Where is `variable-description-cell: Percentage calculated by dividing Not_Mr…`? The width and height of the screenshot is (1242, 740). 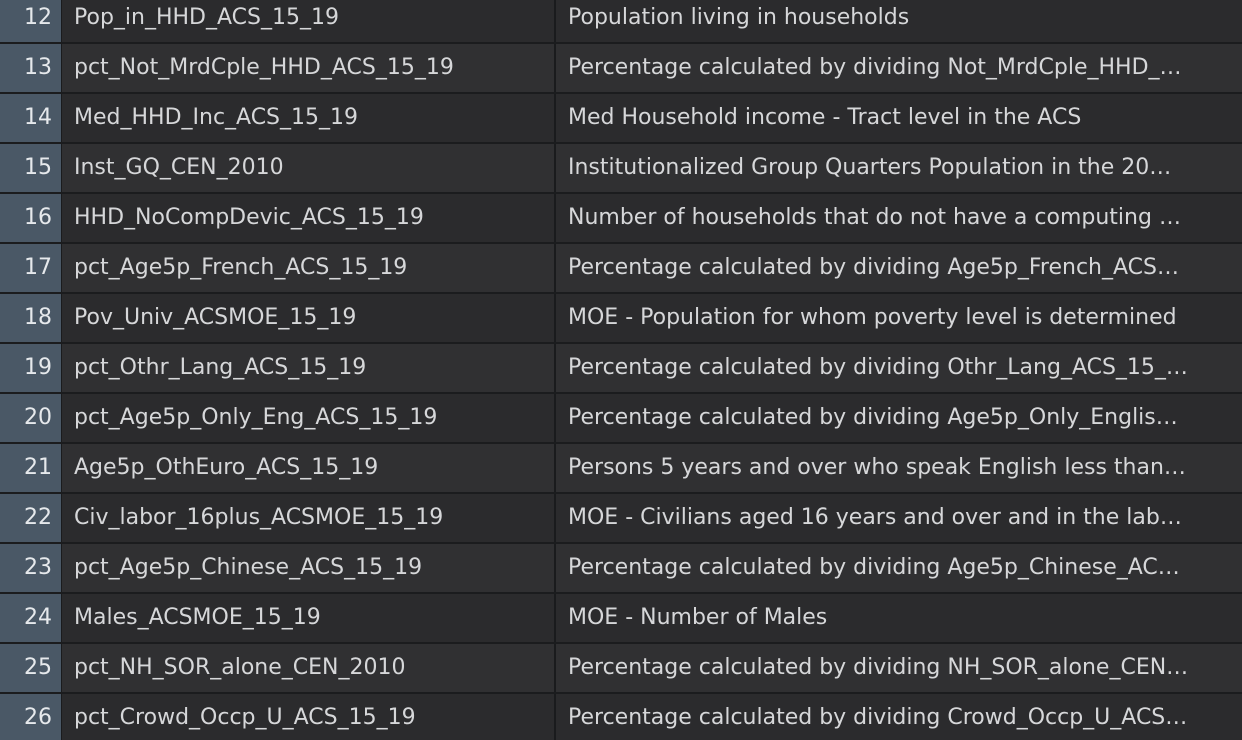 variable-description-cell: Percentage calculated by dividing Not_Mr… is located at coordinates (899, 68).